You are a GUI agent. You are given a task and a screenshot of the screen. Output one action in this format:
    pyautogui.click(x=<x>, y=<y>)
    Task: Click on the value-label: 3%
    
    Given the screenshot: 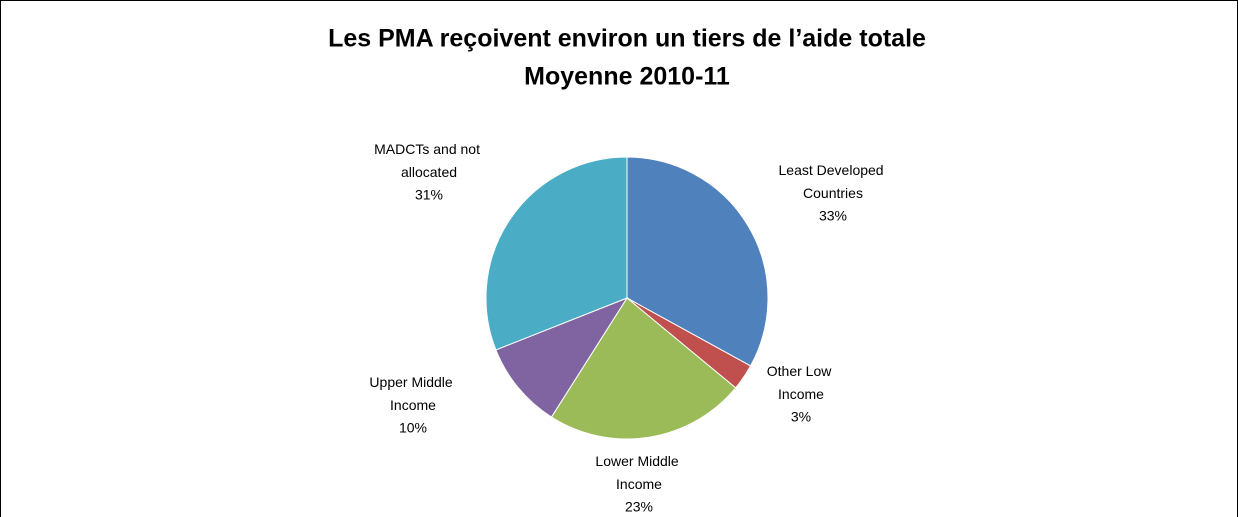 What is the action you would take?
    pyautogui.click(x=801, y=417)
    